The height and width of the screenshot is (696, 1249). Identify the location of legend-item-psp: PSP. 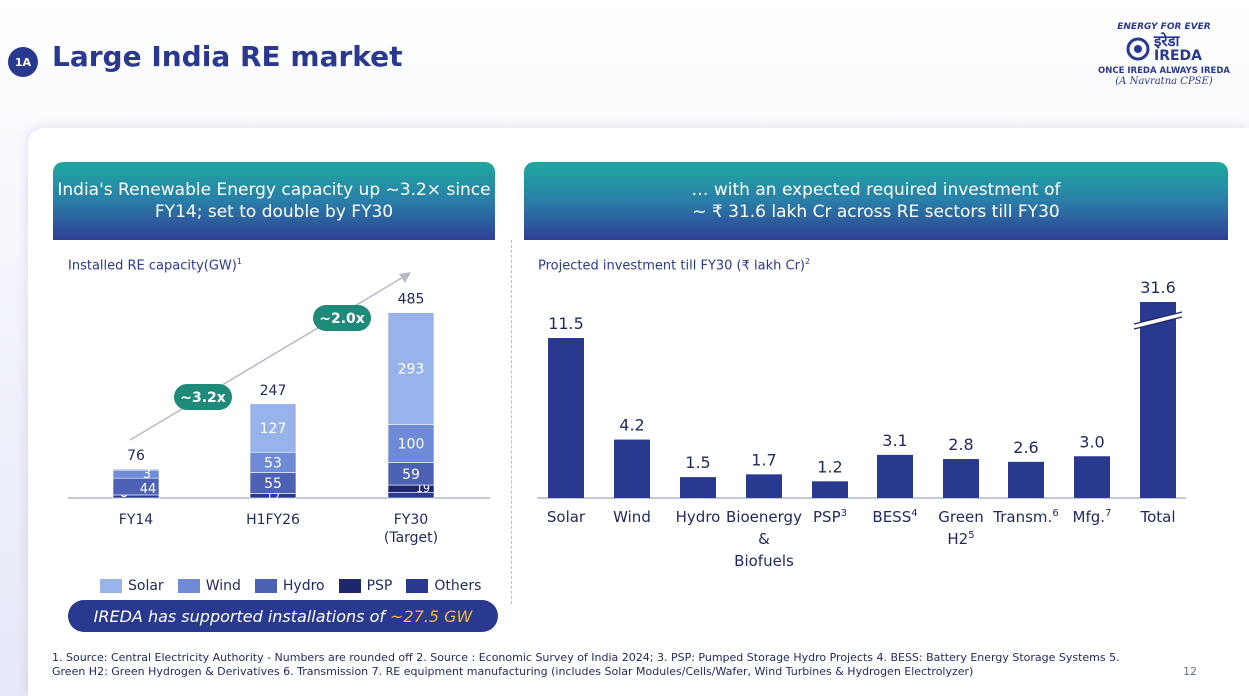
(365, 586).